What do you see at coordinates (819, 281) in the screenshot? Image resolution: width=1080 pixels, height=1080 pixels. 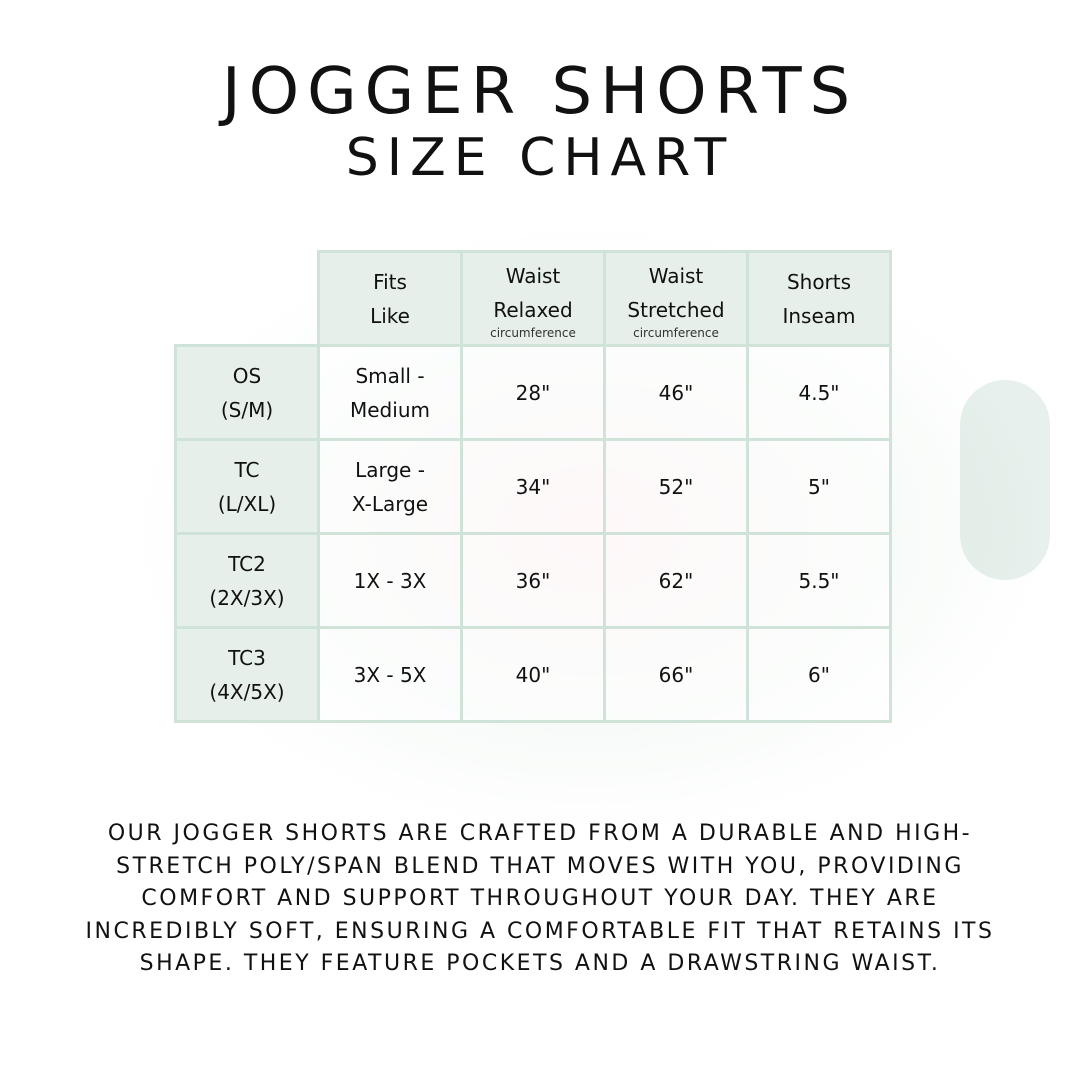 I see `header-text: Shorts` at bounding box center [819, 281].